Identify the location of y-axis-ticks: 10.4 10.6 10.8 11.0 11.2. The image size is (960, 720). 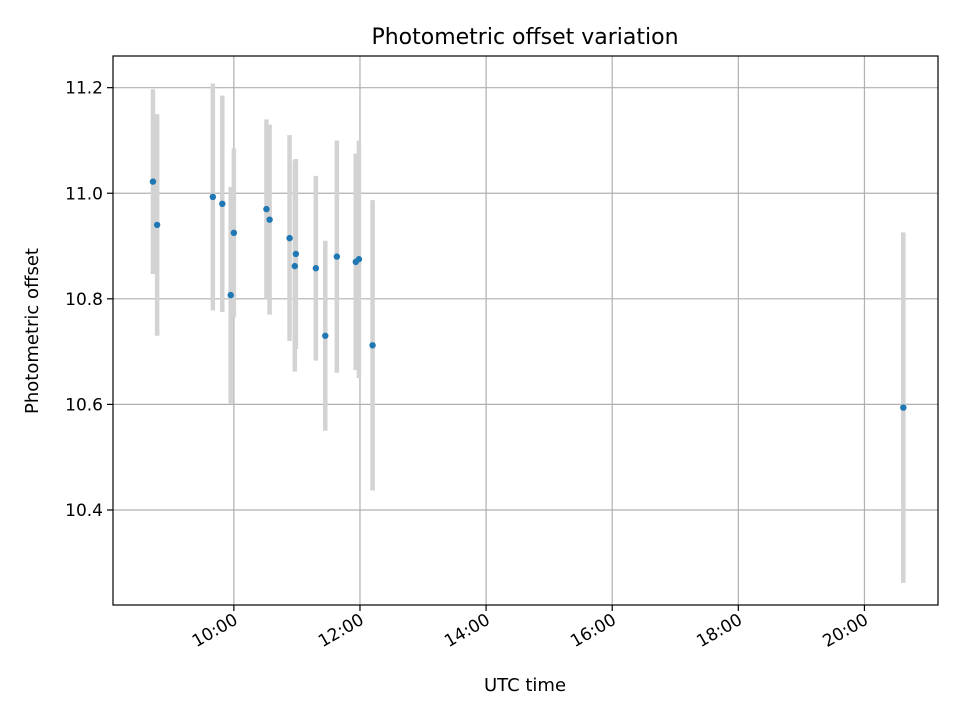
(89, 300).